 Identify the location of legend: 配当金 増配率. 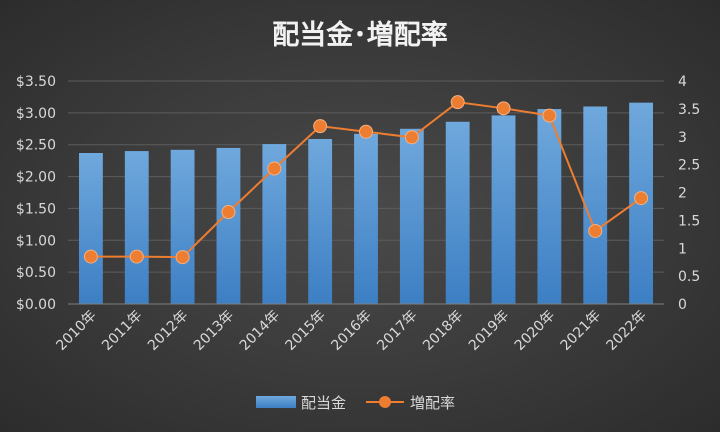
(355, 403).